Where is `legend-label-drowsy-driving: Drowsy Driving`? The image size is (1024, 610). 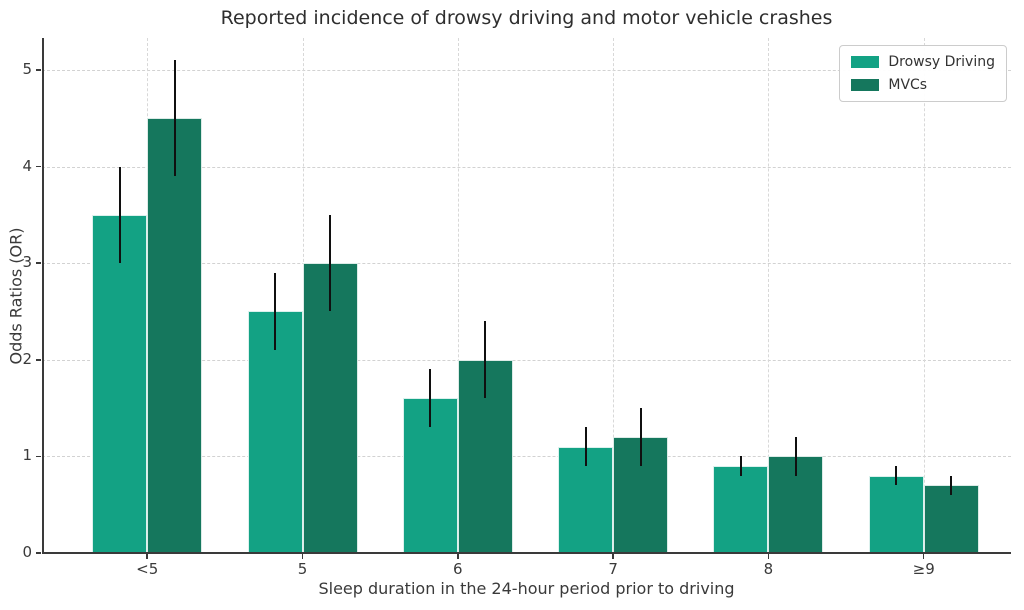
legend-label-drowsy-driving: Drowsy Driving is located at coordinates (941, 62).